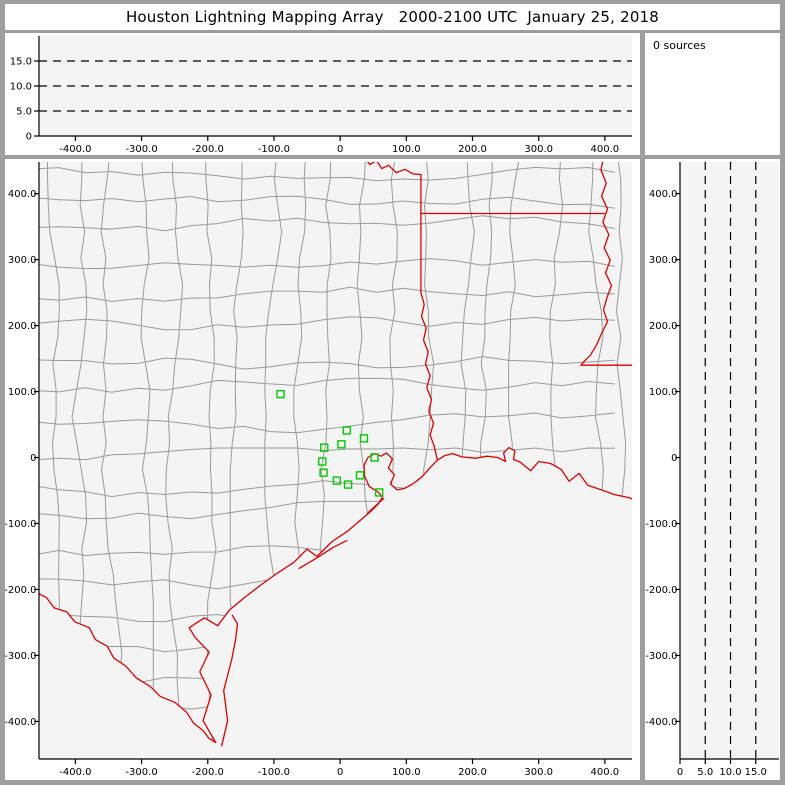  Describe the element at coordinates (730, 772) in the screenshot. I see `x-tick-label: 10.0` at that location.